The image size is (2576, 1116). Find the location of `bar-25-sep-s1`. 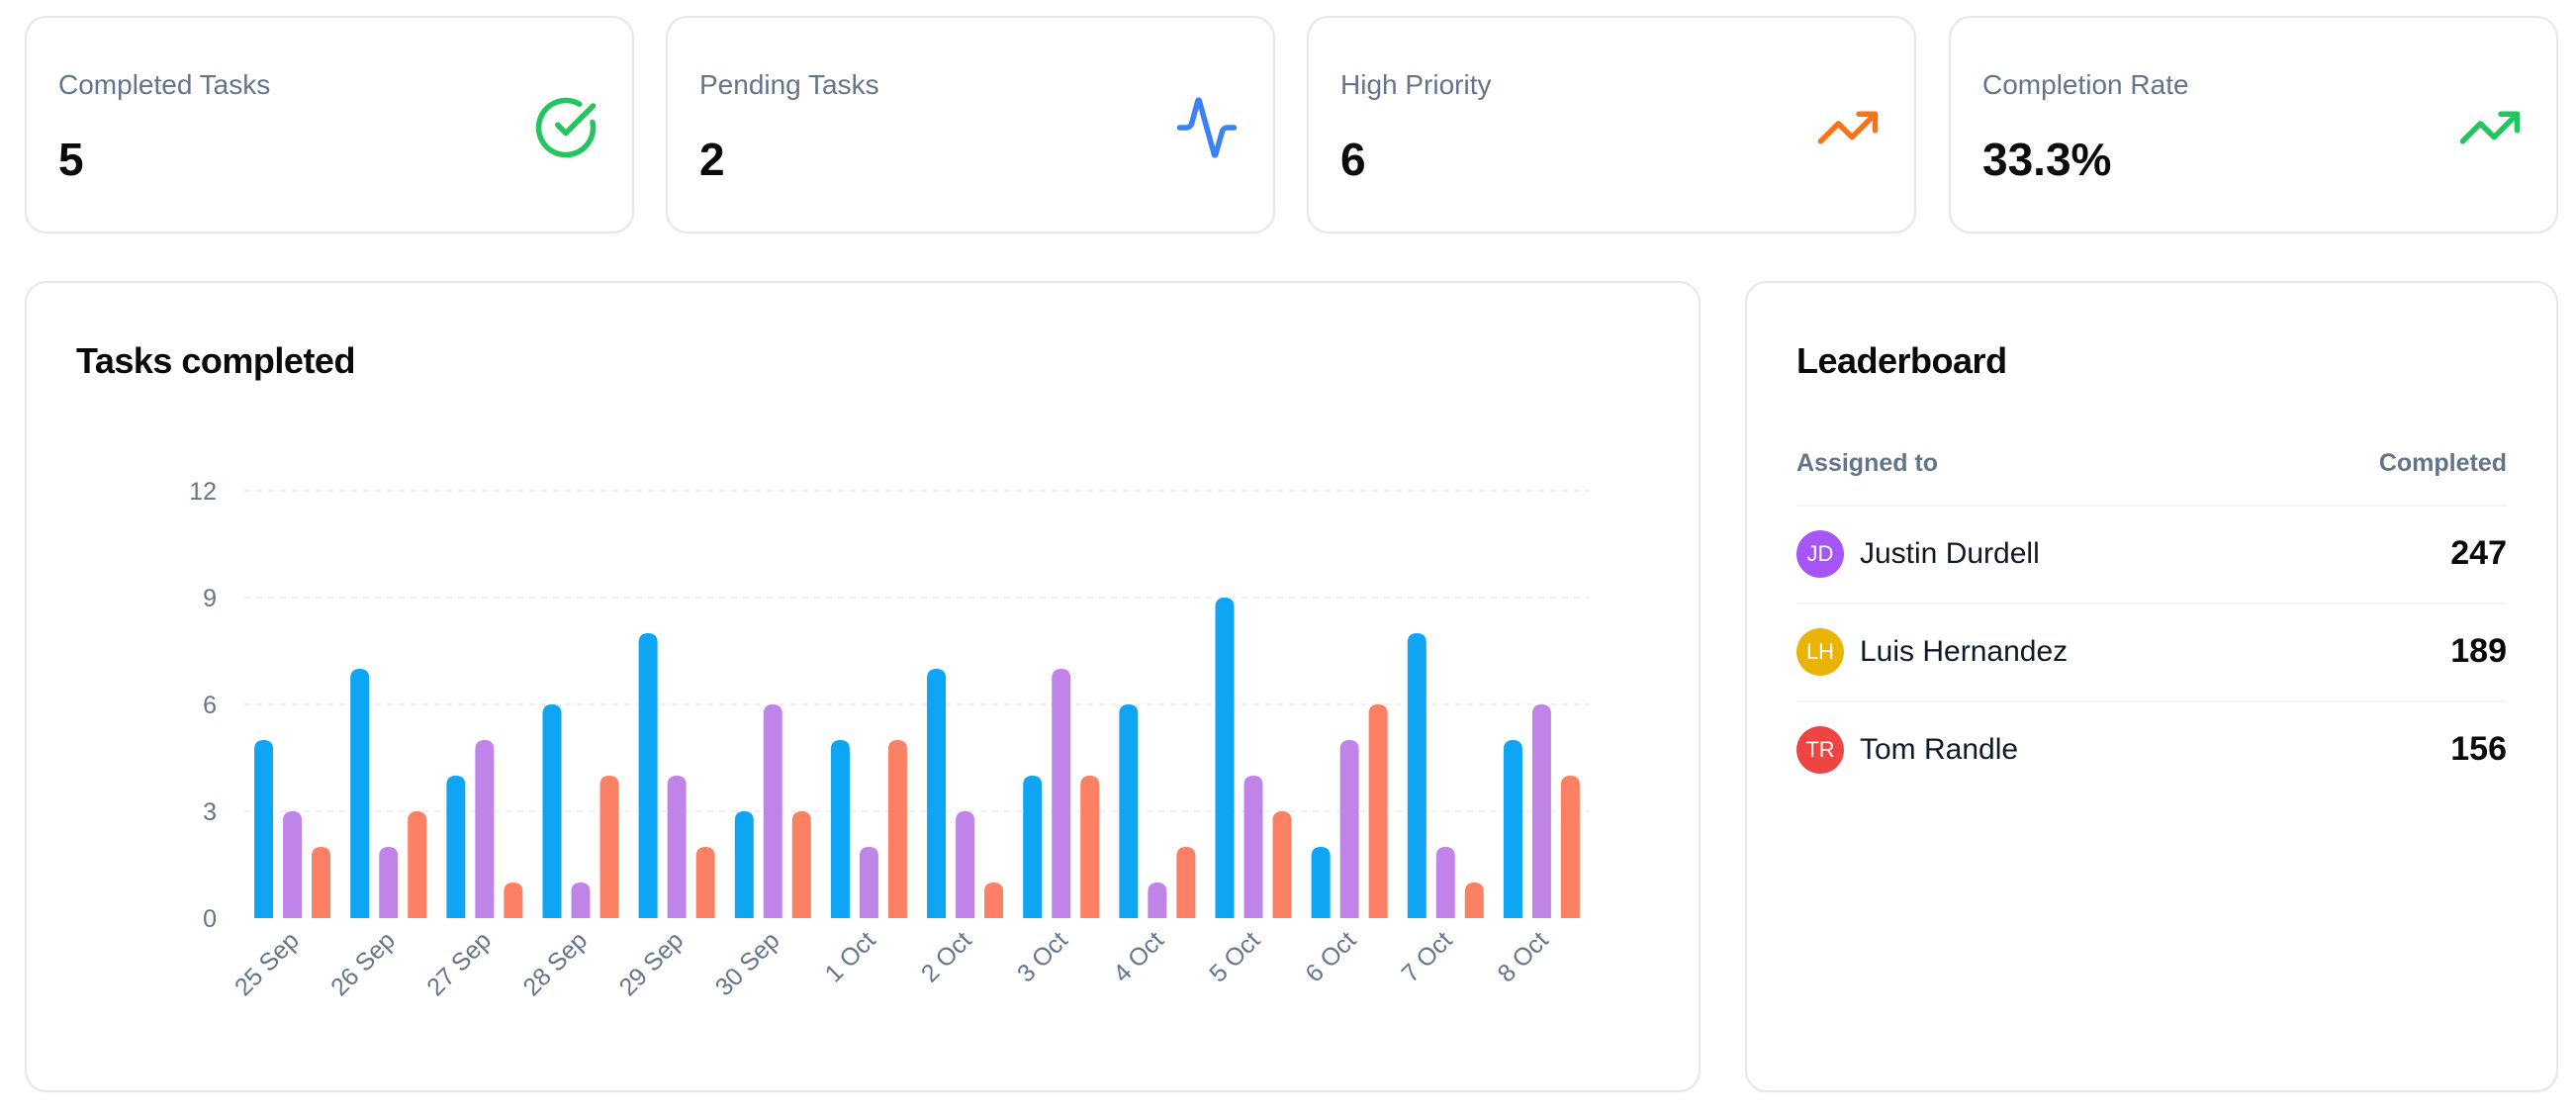

bar-25-sep-s1 is located at coordinates (264, 829).